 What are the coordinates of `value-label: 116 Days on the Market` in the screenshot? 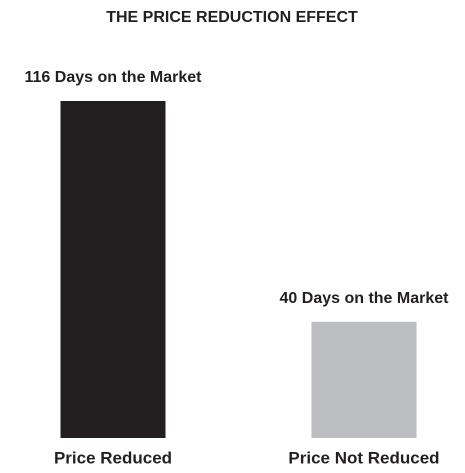 It's located at (114, 77).